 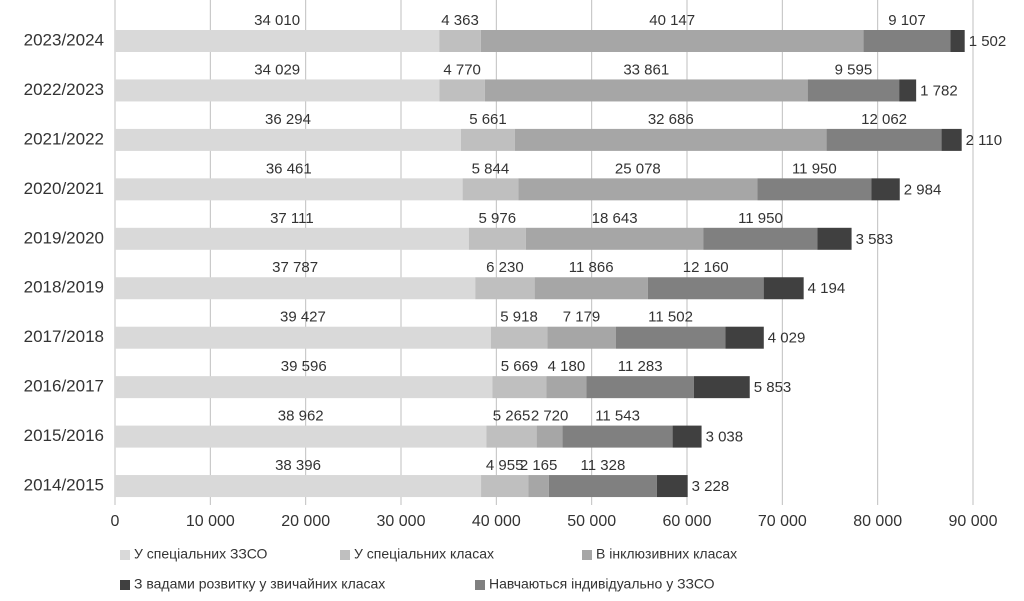 I want to click on y-tick-label: 2022/2023, so click(x=64, y=89).